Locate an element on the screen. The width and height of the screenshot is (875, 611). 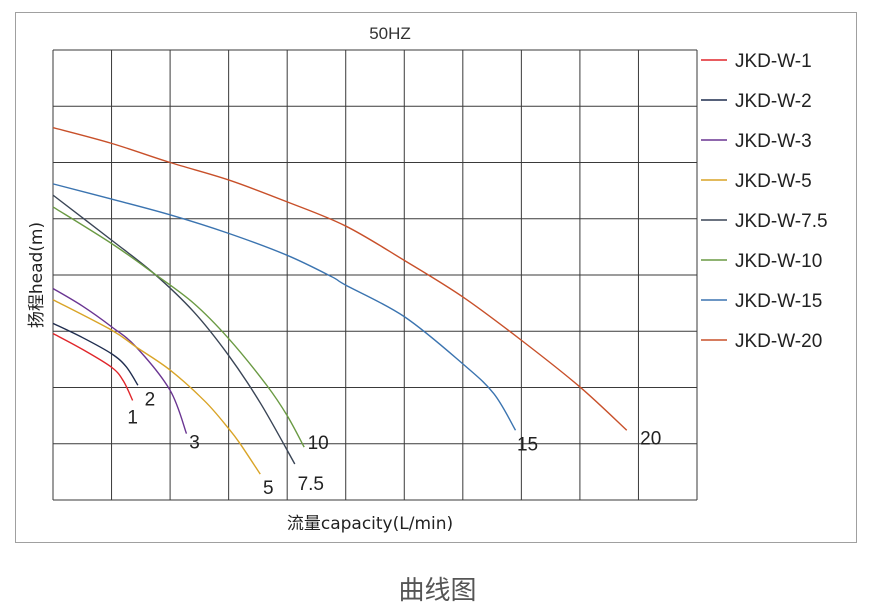
legend-entry: JKD-W-1 is located at coordinates (773, 61).